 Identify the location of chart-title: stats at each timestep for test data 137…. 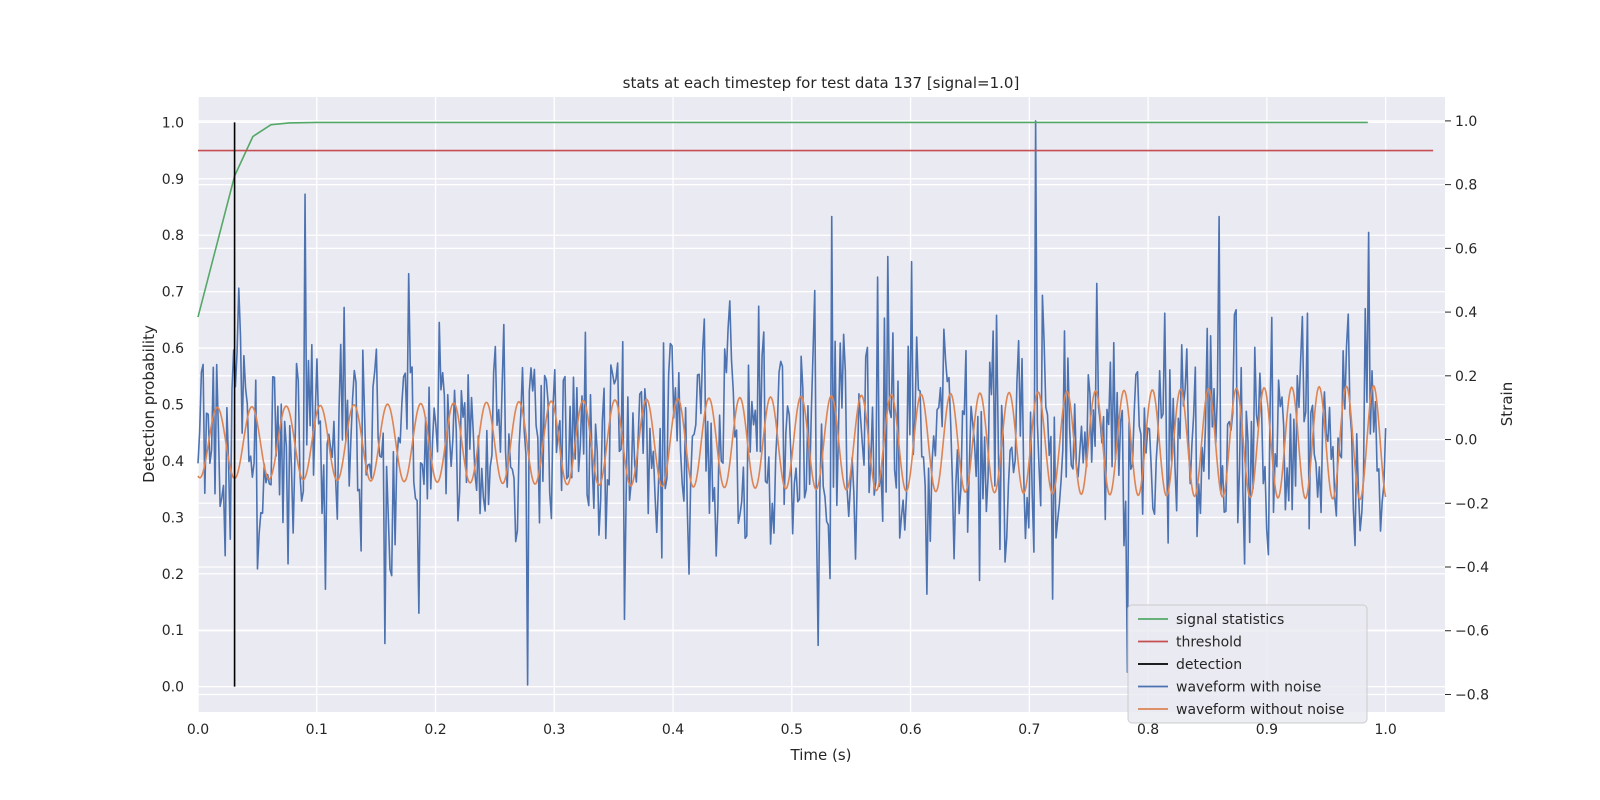
(821, 83).